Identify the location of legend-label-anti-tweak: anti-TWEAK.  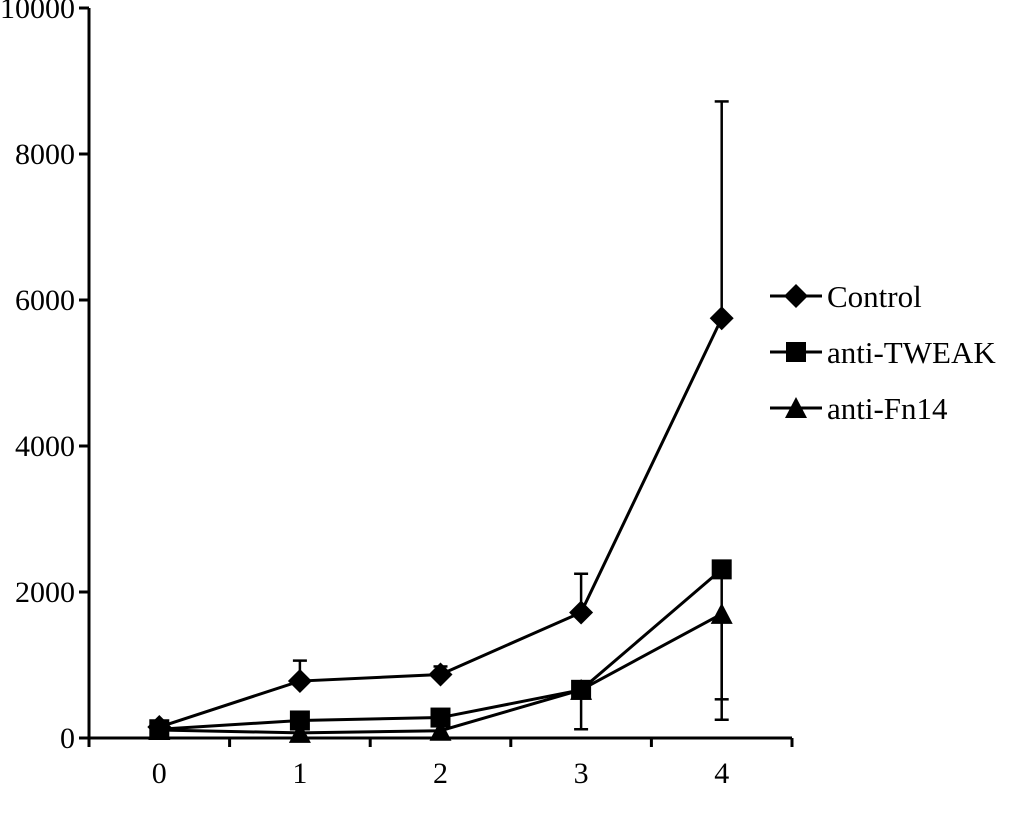
(911, 352).